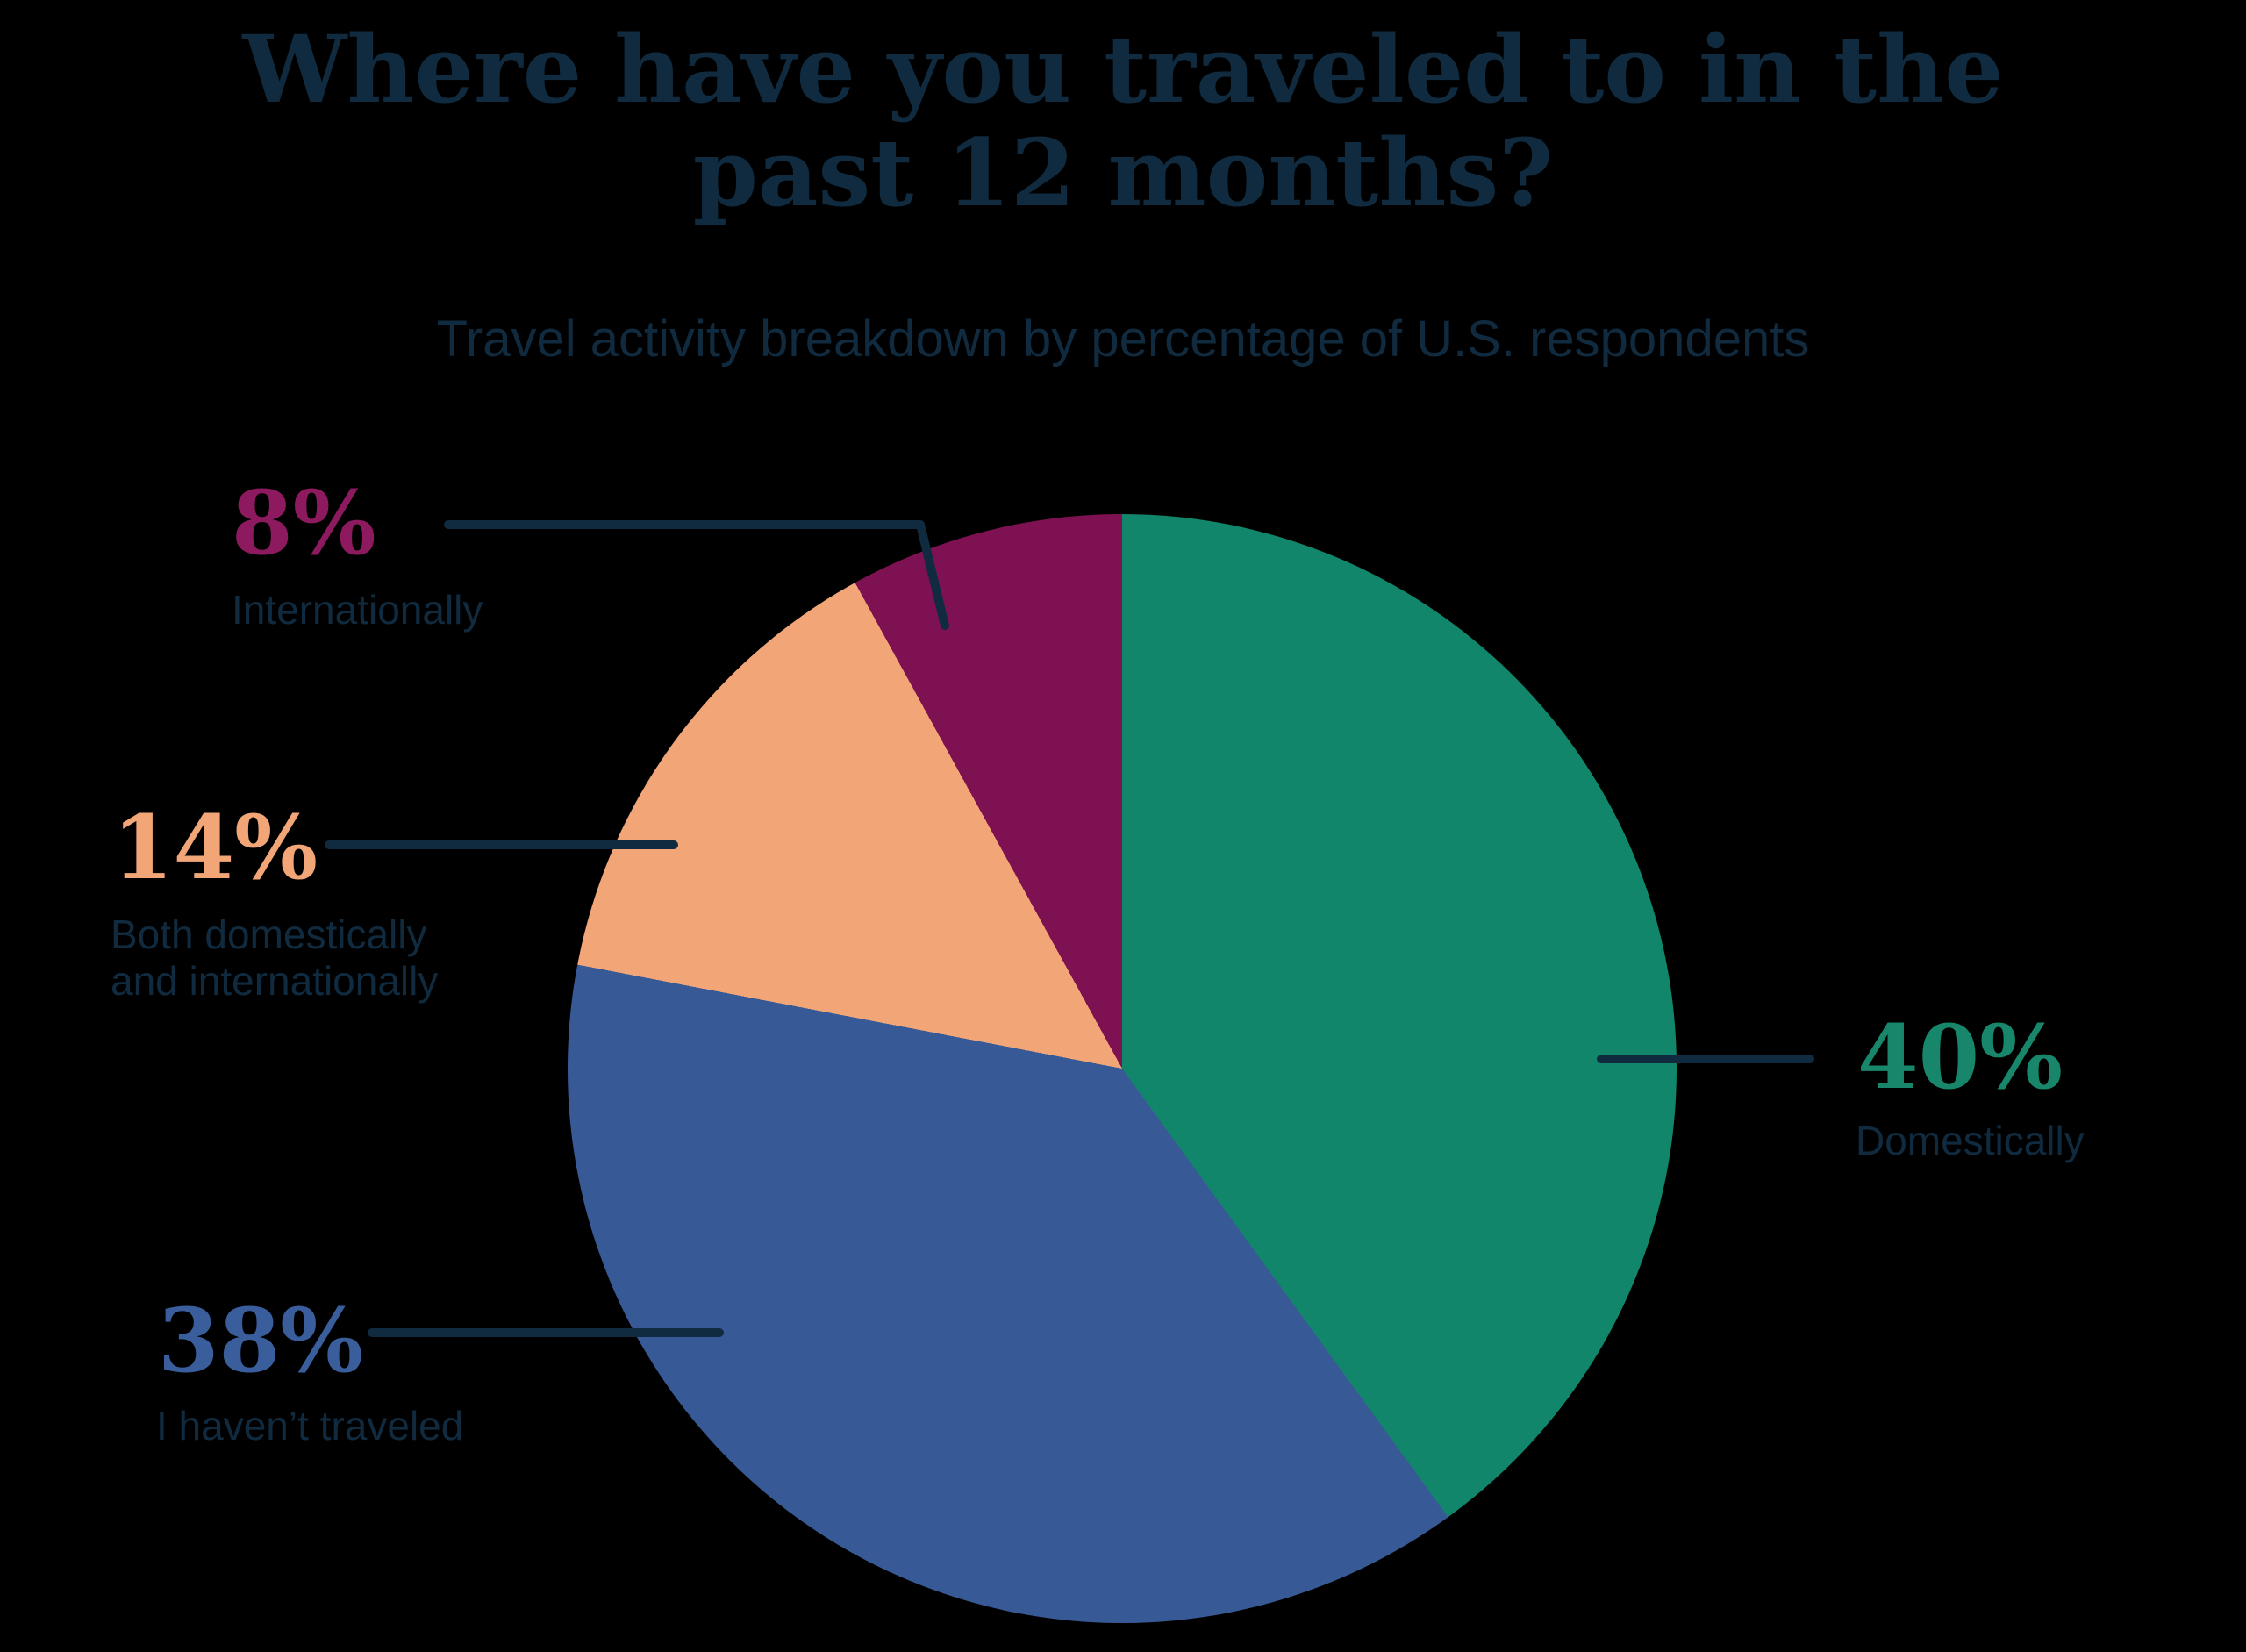 The width and height of the screenshot is (2246, 1652). What do you see at coordinates (304, 523) in the screenshot?
I see `callout-value-internationally: 8%` at bounding box center [304, 523].